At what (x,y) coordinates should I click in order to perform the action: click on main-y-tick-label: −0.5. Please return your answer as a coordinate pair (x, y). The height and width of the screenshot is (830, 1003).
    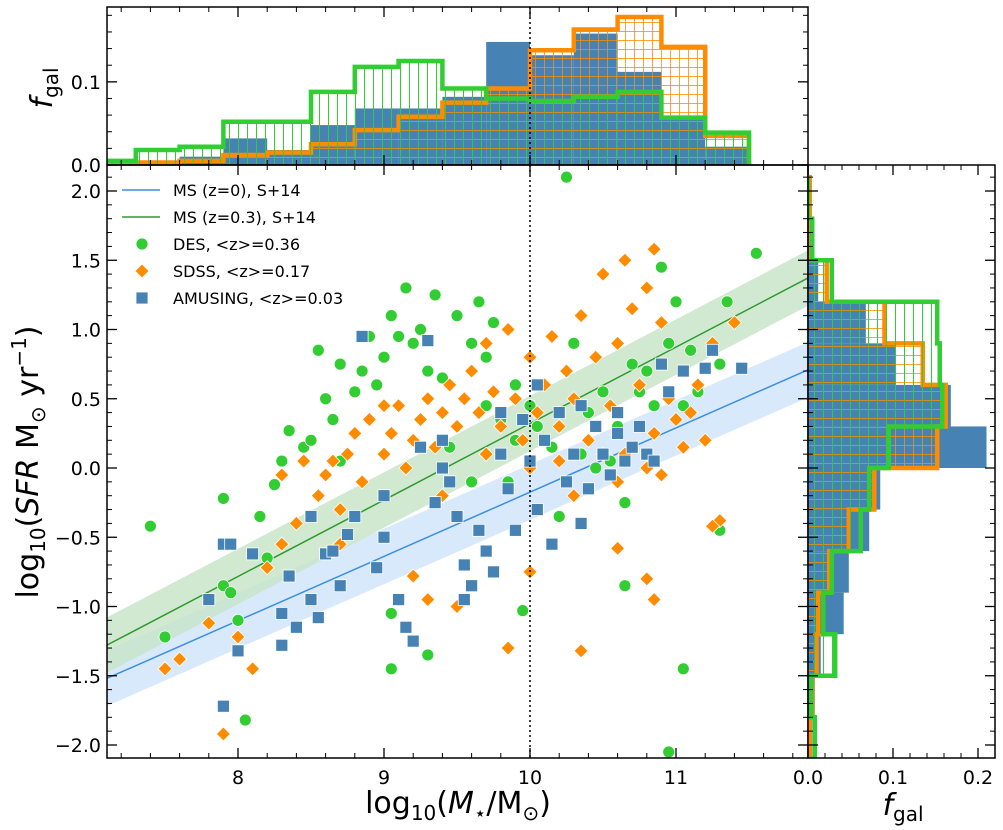
    Looking at the image, I should click on (78, 538).